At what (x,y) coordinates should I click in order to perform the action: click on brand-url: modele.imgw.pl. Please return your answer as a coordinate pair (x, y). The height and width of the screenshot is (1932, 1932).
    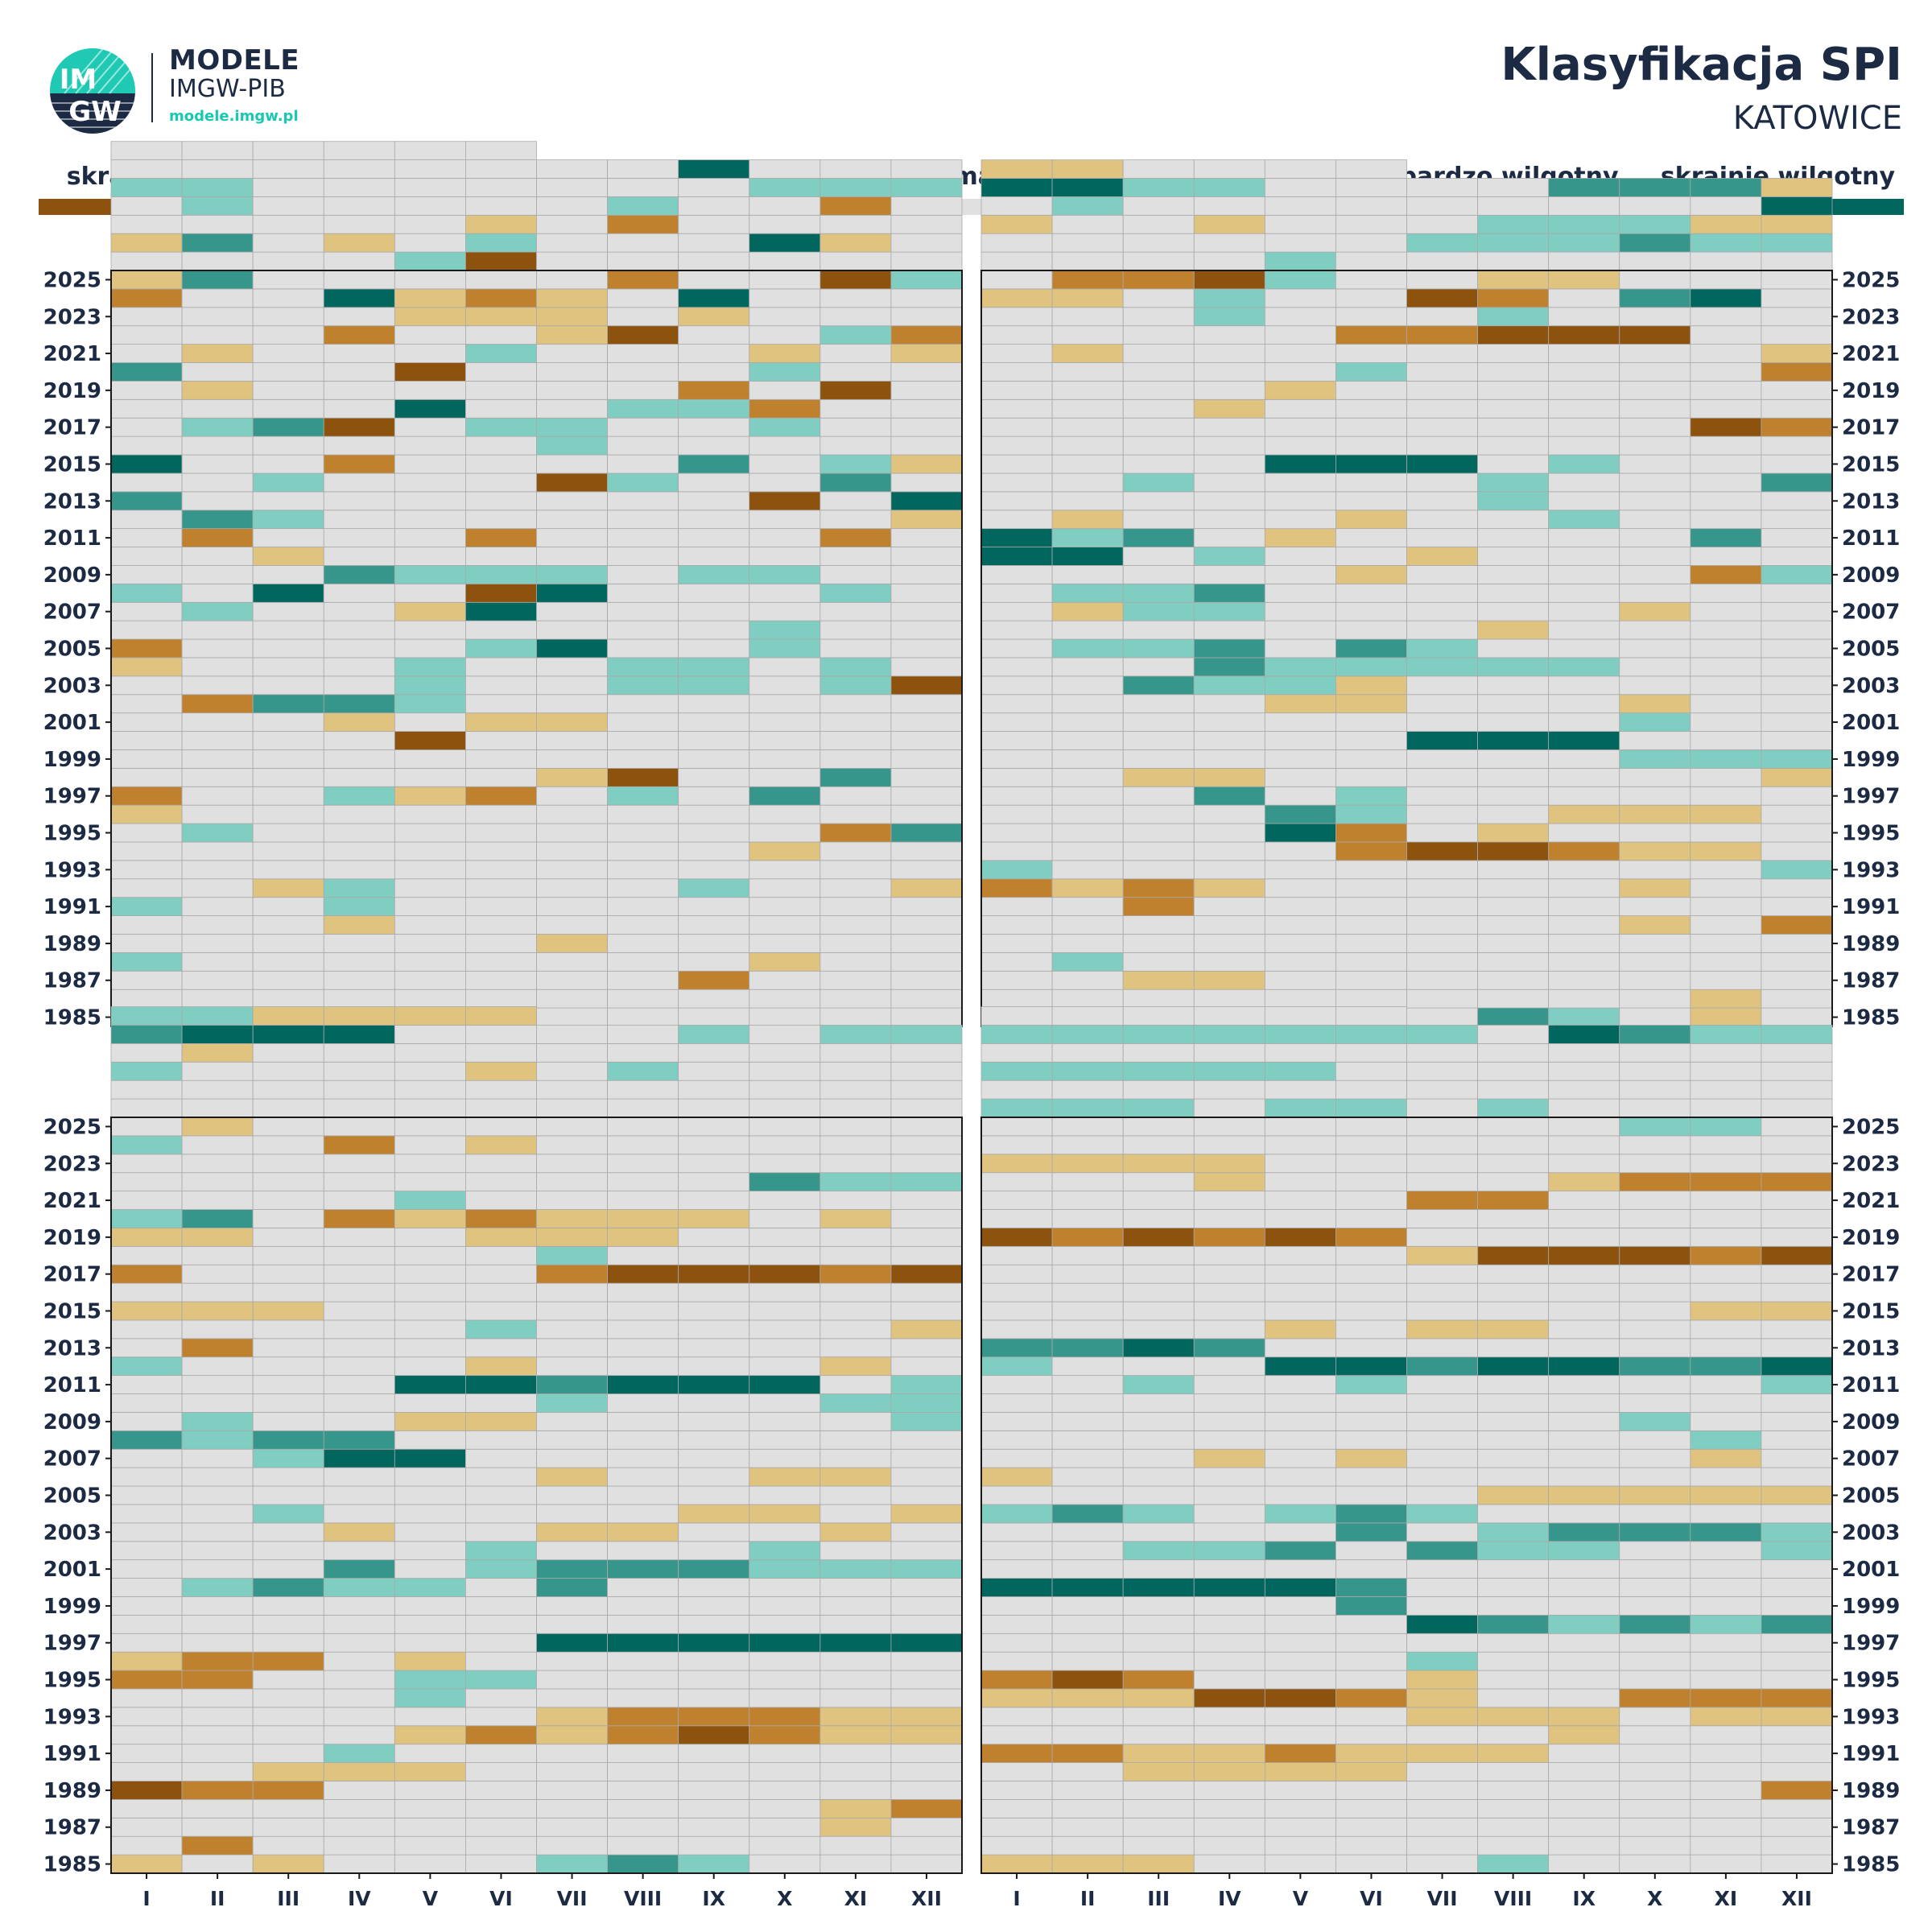
    Looking at the image, I should click on (234, 116).